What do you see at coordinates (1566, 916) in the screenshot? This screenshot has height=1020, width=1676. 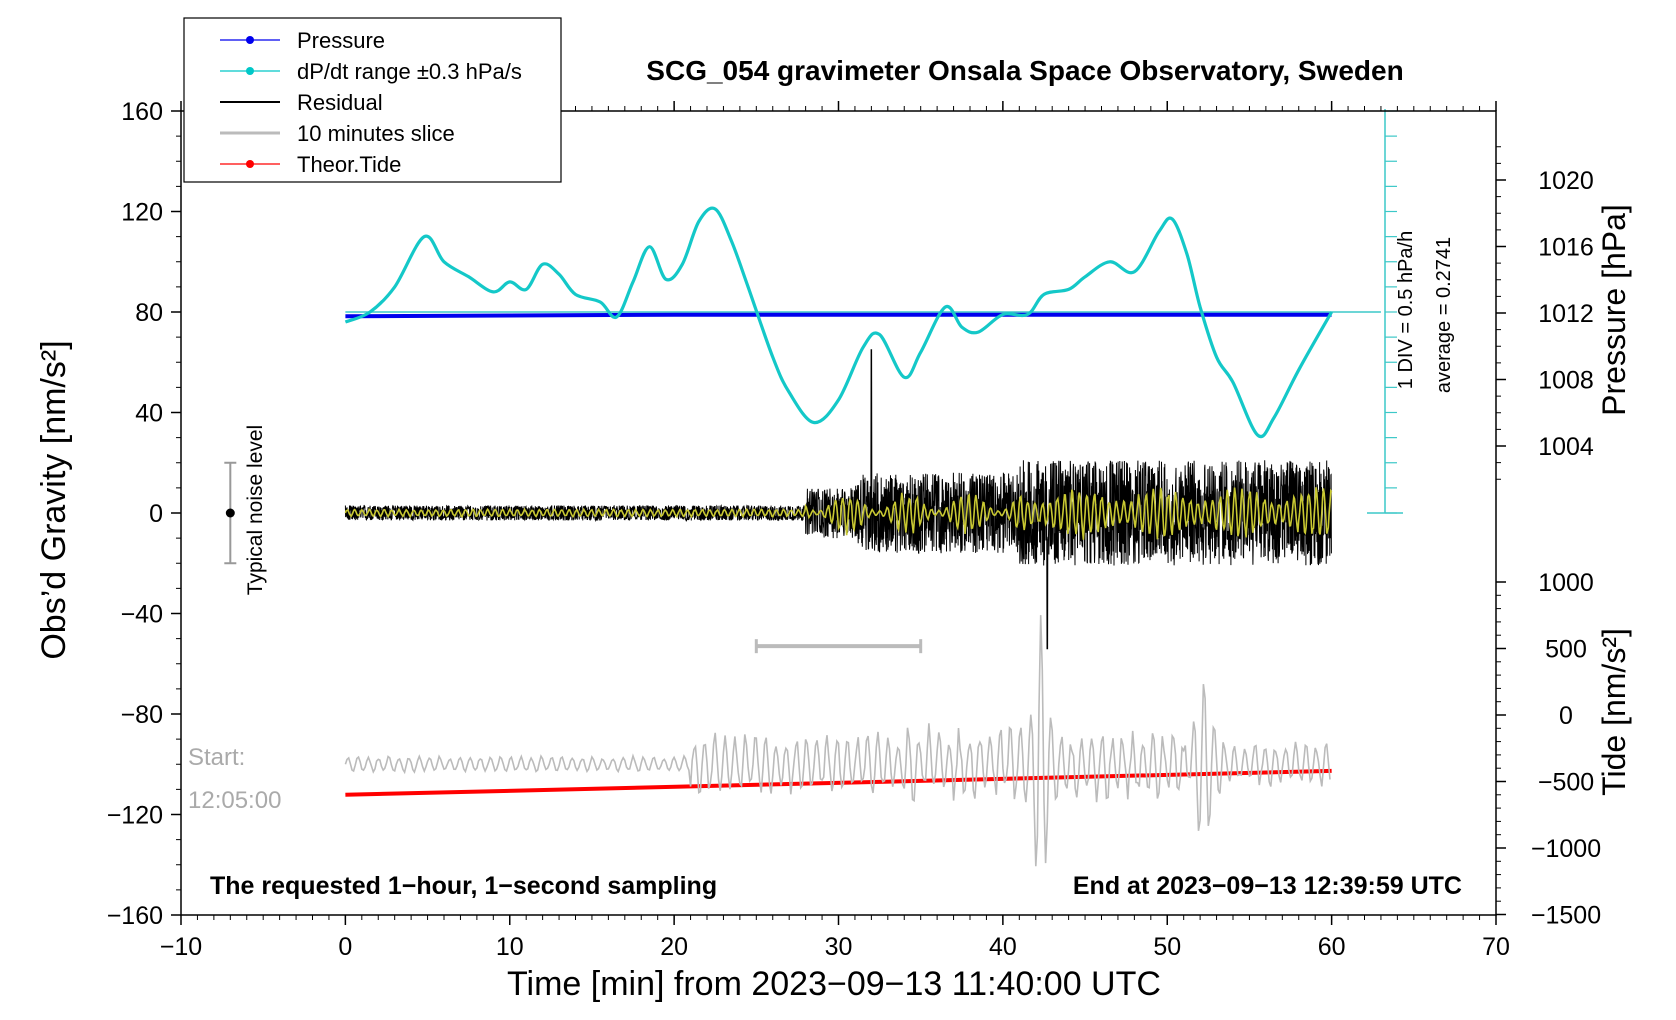 I see `tide-tick-label: −1500` at bounding box center [1566, 916].